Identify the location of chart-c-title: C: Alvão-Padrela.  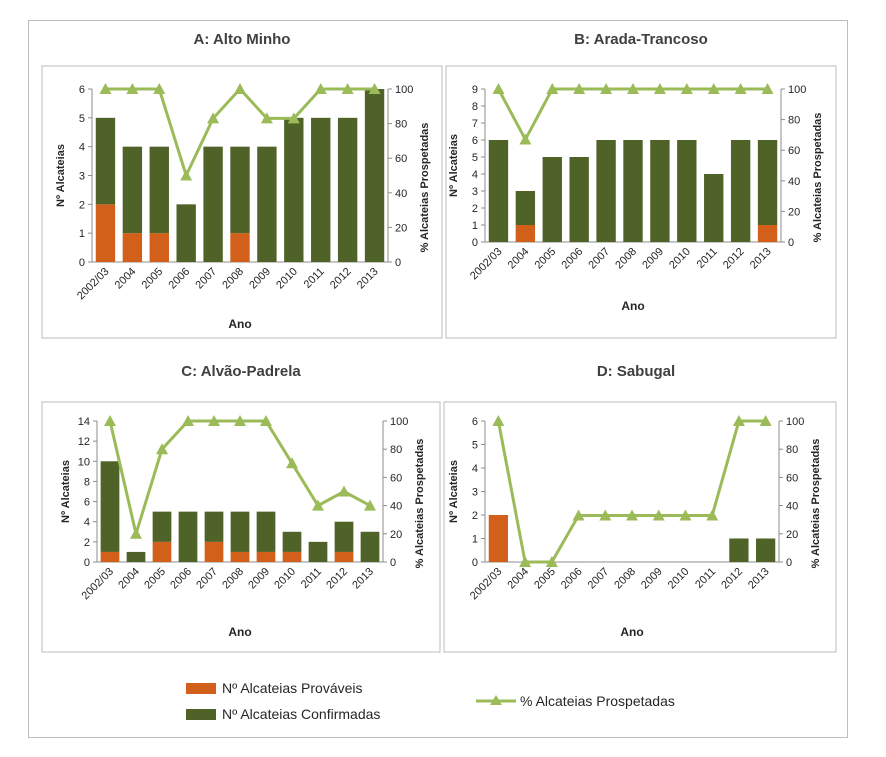
(241, 371).